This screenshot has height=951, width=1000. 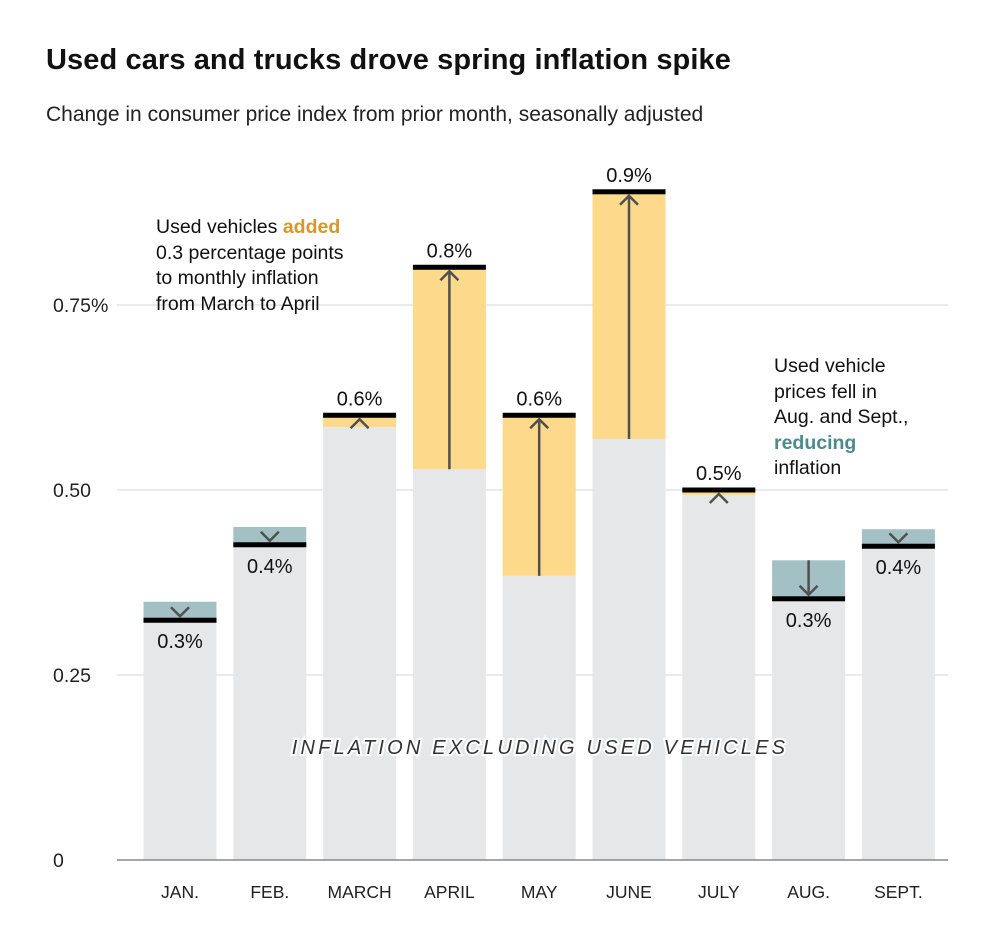 What do you see at coordinates (629, 176) in the screenshot?
I see `data-label: 0.9%` at bounding box center [629, 176].